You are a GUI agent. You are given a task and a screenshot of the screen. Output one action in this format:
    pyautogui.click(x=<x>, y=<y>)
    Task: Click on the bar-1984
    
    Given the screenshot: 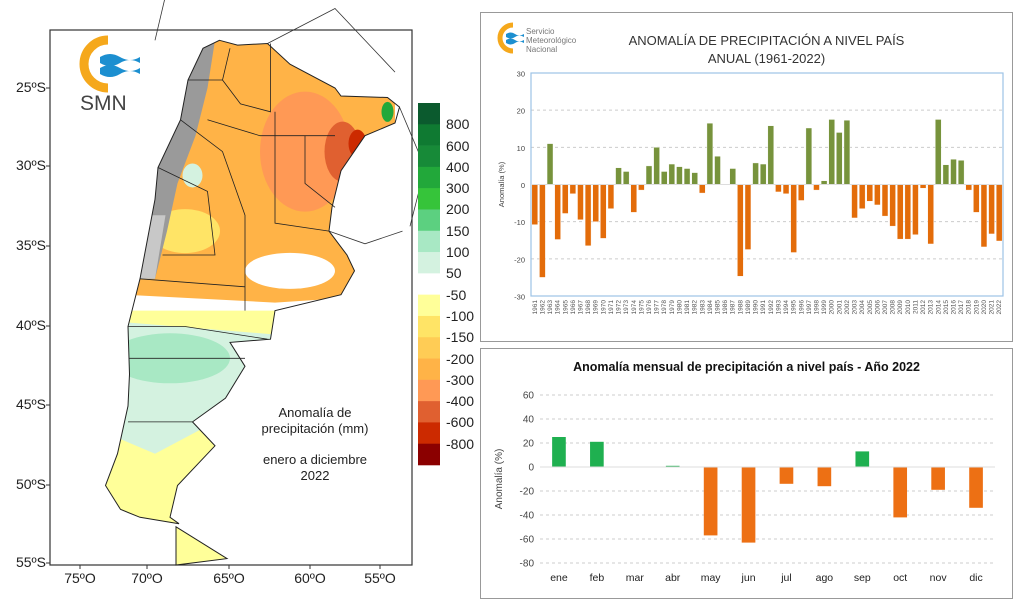 What is the action you would take?
    pyautogui.click(x=710, y=153)
    